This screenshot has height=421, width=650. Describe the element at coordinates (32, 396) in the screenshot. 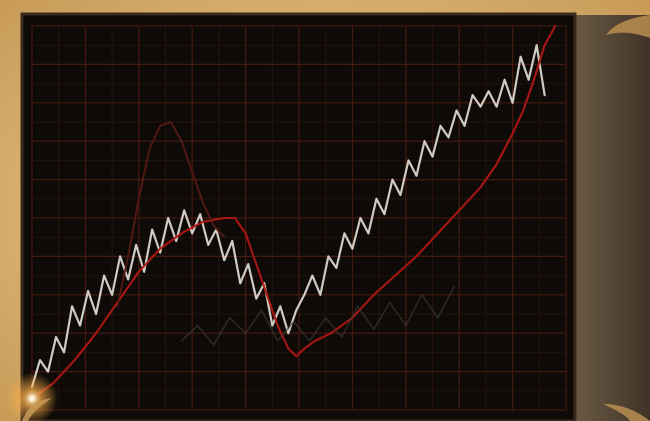

I see `glow-highlight` at that location.